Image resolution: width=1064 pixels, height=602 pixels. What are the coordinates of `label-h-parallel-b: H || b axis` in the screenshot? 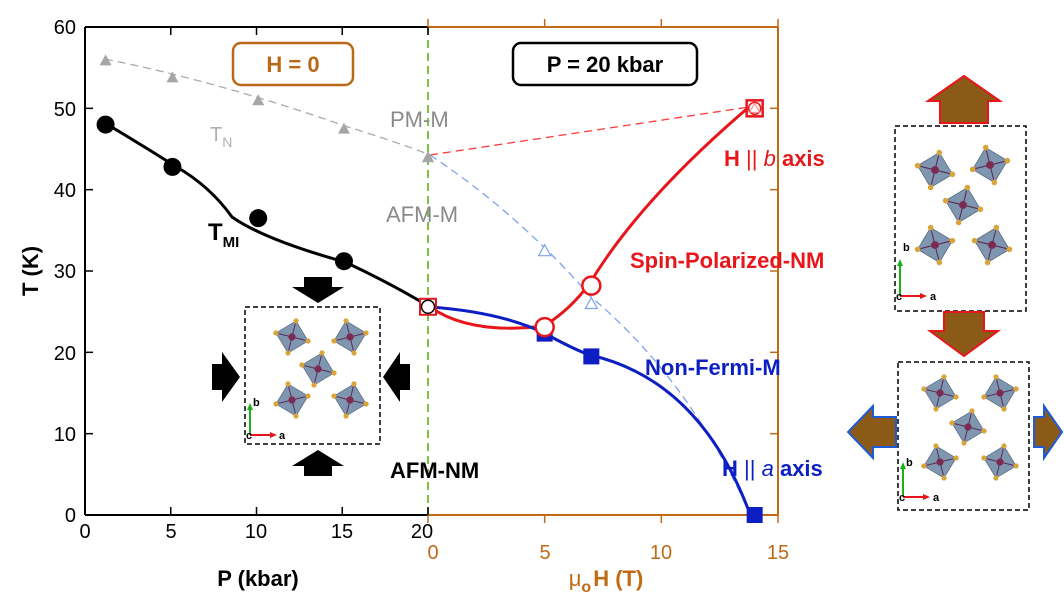 It's located at (774, 158).